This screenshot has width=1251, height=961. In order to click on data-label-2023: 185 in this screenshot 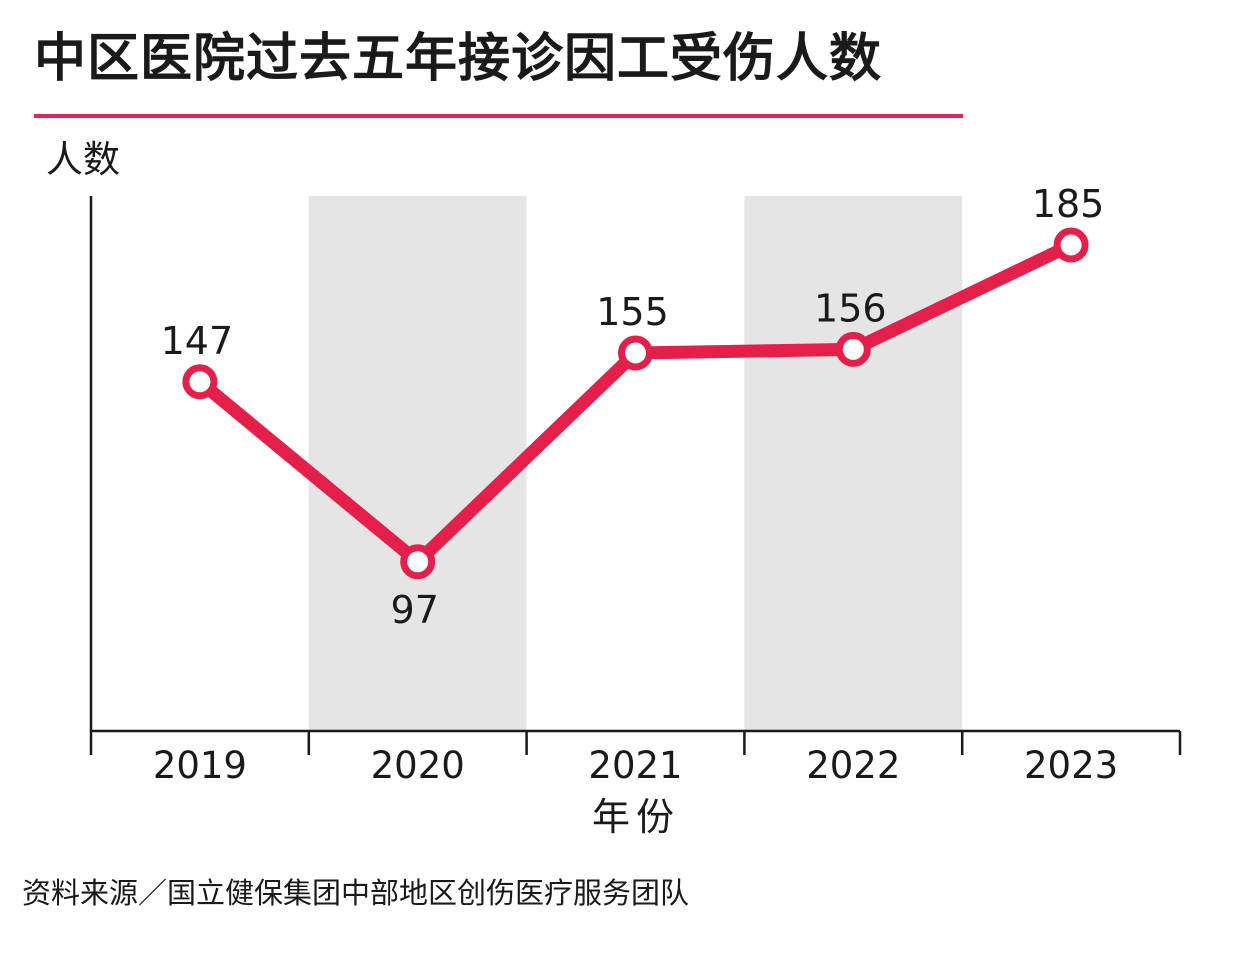, I will do `click(1068, 204)`.